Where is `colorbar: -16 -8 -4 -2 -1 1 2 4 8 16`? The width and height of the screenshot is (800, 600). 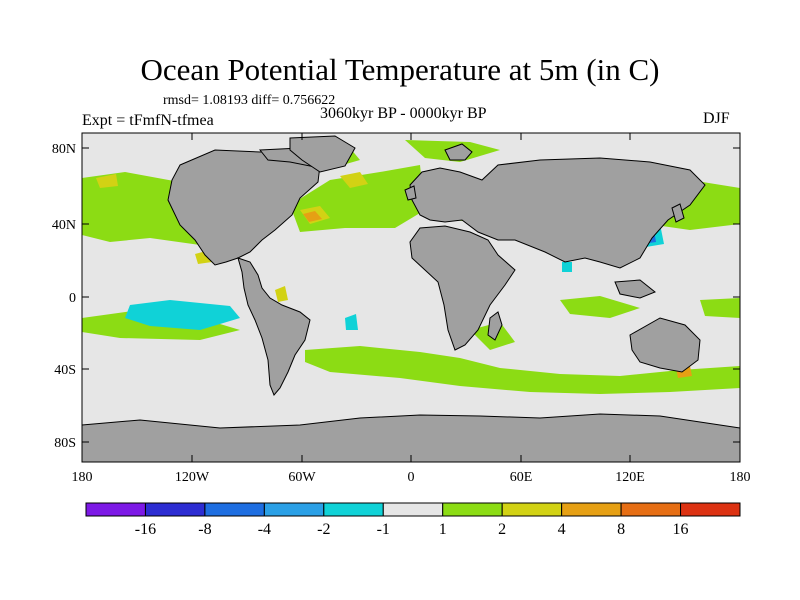 colorbar: -16 -8 -4 -2 -1 1 2 4 8 16 is located at coordinates (413, 520).